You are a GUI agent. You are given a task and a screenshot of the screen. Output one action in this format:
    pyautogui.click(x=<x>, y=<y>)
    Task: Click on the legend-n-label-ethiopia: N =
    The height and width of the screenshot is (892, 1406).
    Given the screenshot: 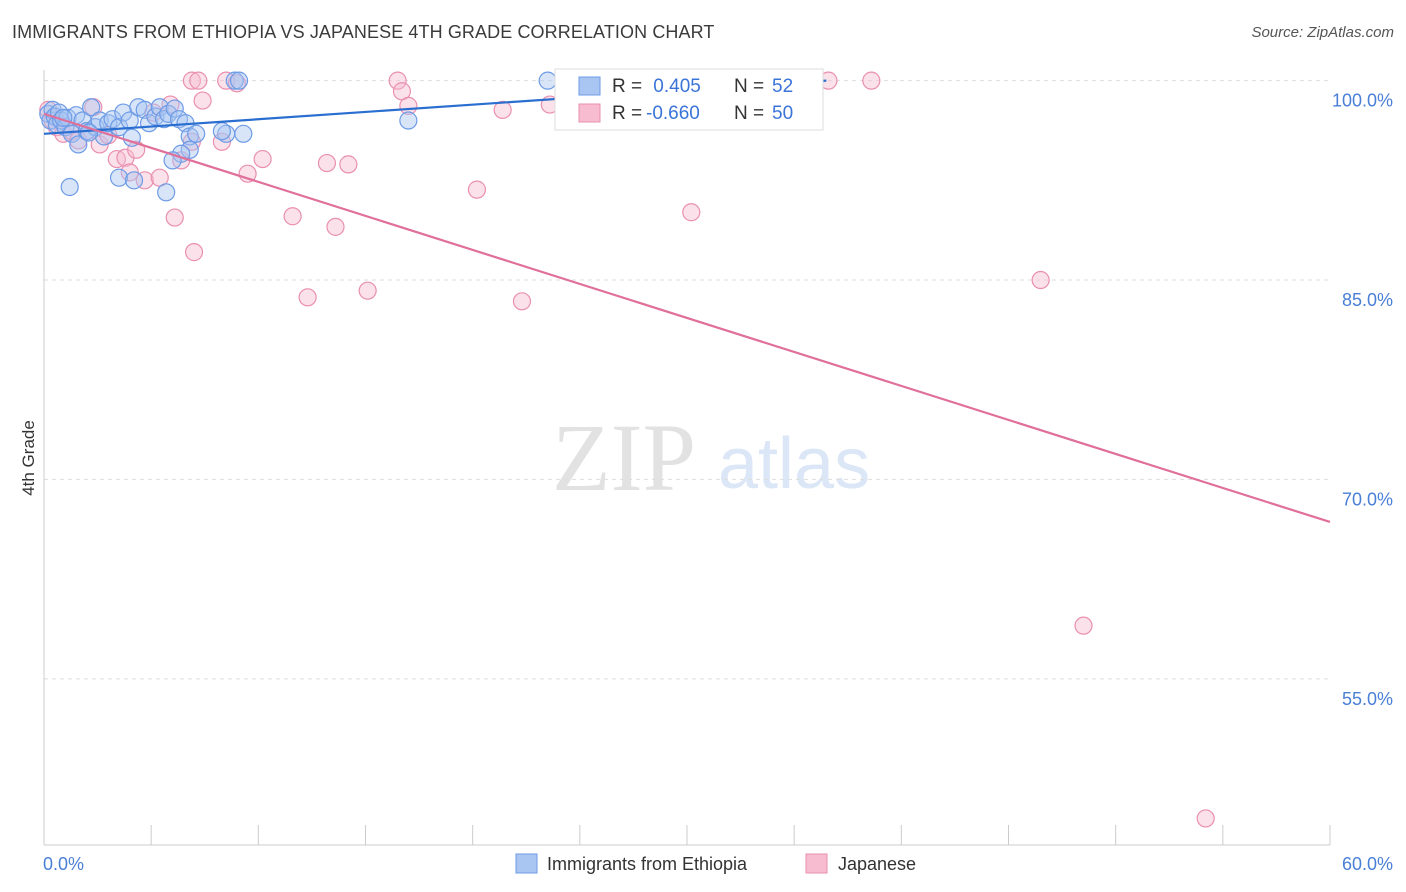 What is the action you would take?
    pyautogui.click(x=749, y=86)
    